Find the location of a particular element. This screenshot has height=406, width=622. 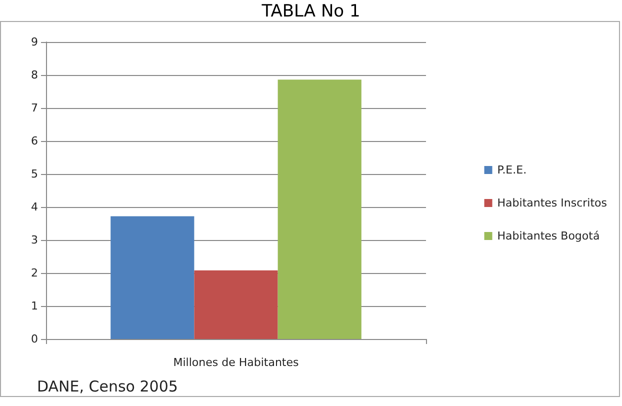

y-tick-label: 4 is located at coordinates (34, 207).